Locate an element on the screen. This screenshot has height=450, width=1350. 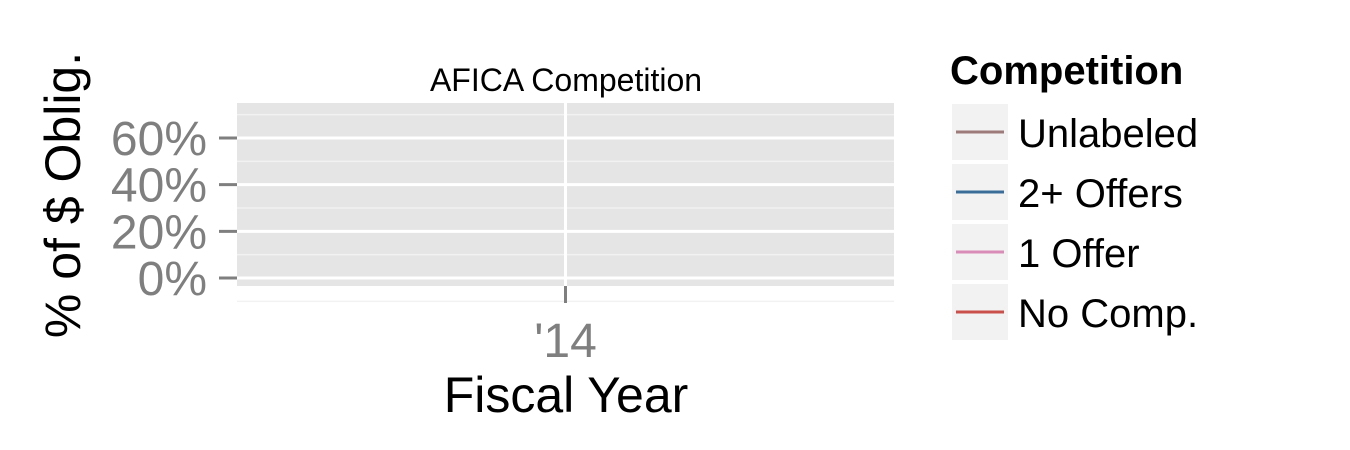
y-tick-label: 60% is located at coordinates (159, 139).